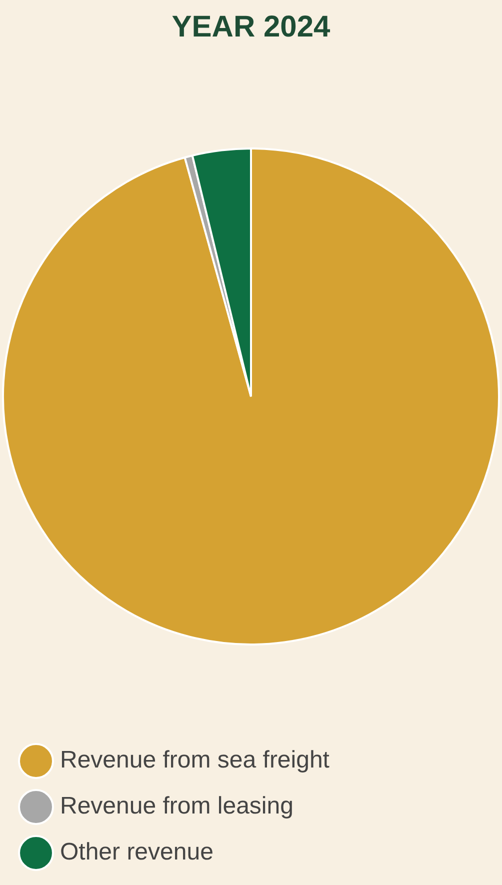  Describe the element at coordinates (177, 806) in the screenshot. I see `legend-label: Revenue from leasing` at that location.